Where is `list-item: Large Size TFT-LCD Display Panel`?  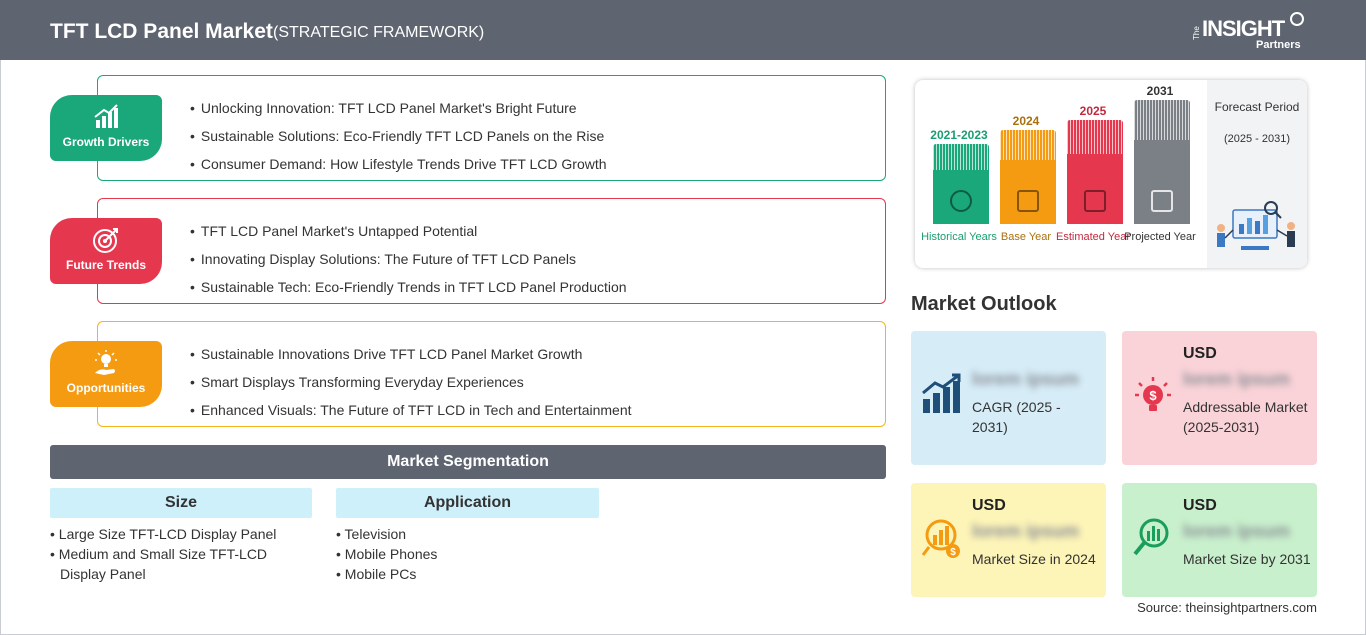 list-item: Large Size TFT-LCD Display Panel is located at coordinates (170, 534).